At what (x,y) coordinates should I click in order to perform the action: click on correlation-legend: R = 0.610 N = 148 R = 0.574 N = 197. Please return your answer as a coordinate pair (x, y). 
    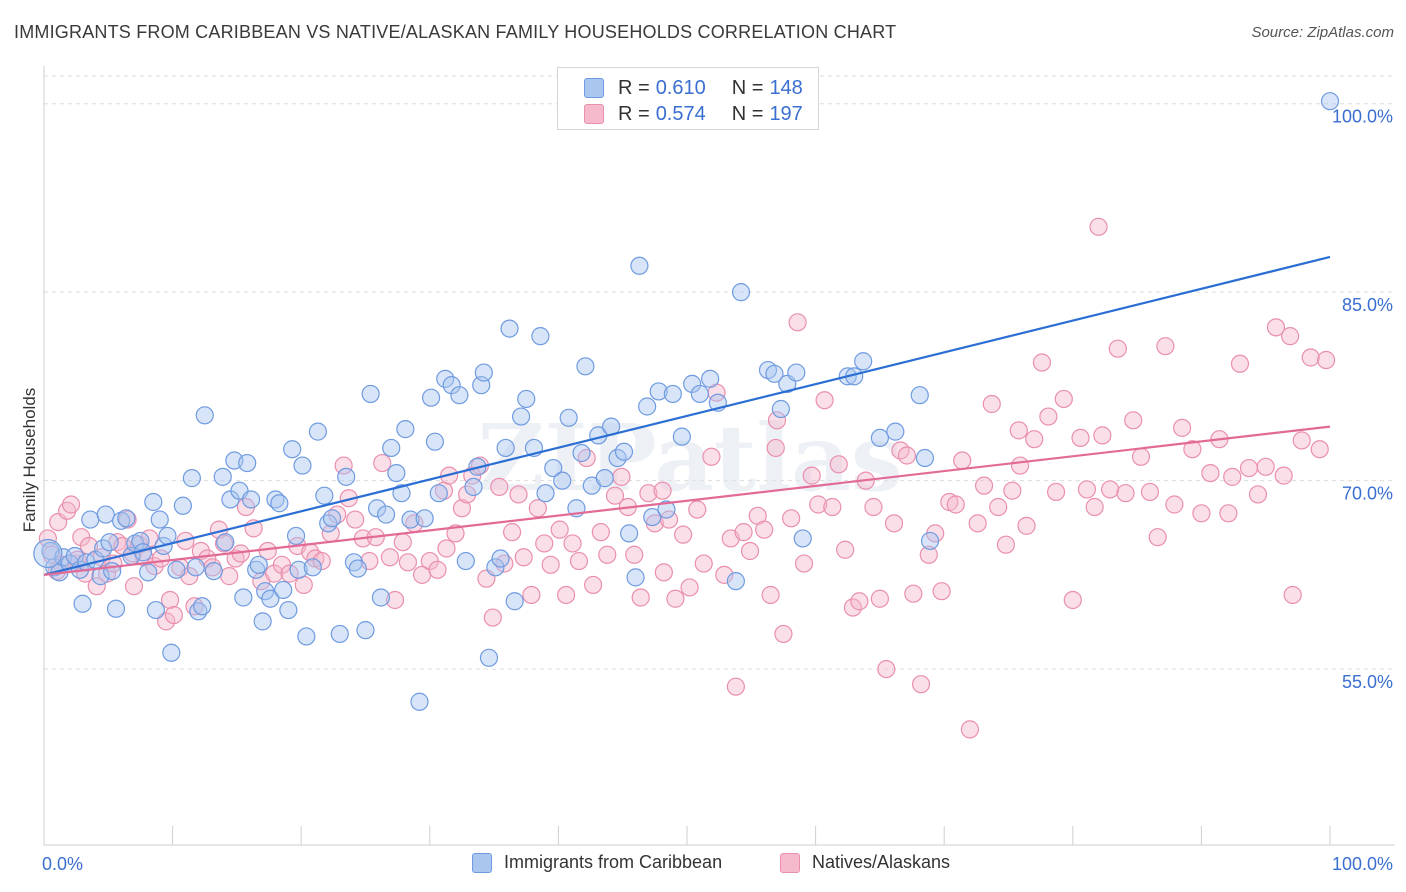
    Looking at the image, I should click on (688, 98).